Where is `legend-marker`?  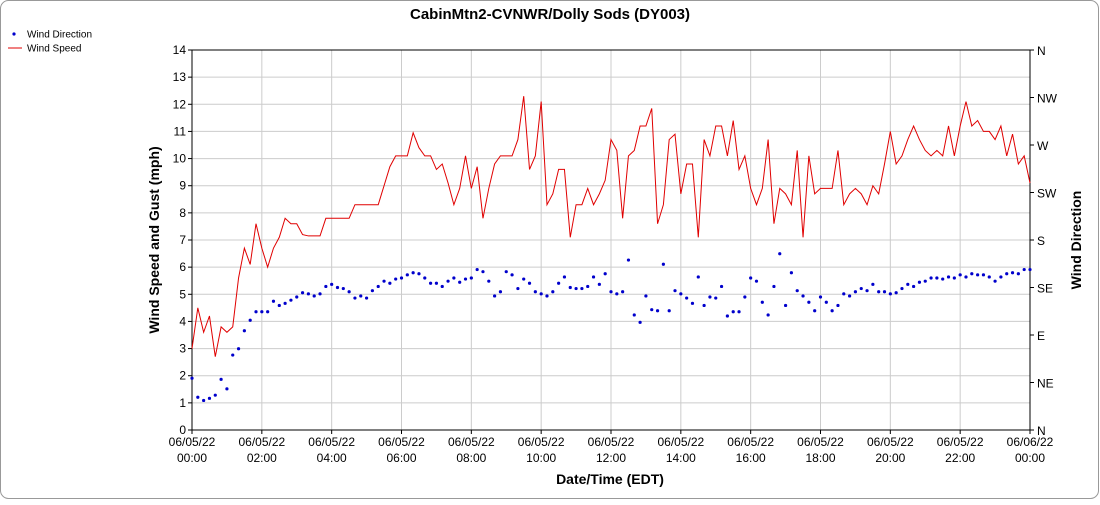
legend-marker is located at coordinates (14, 34).